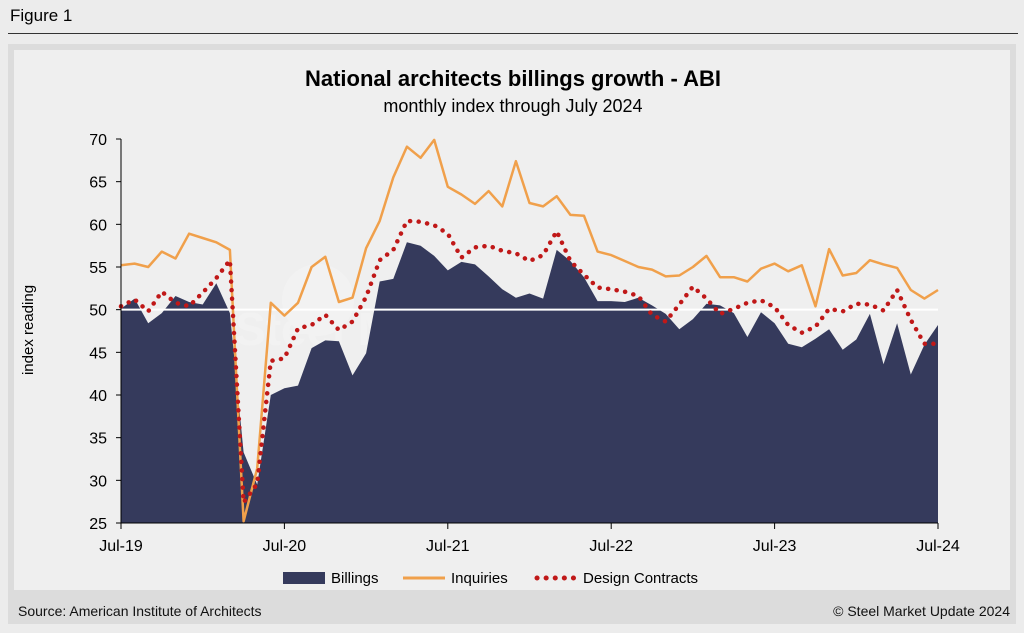  I want to click on legend-label-design-contracts: Design Contracts, so click(640, 578).